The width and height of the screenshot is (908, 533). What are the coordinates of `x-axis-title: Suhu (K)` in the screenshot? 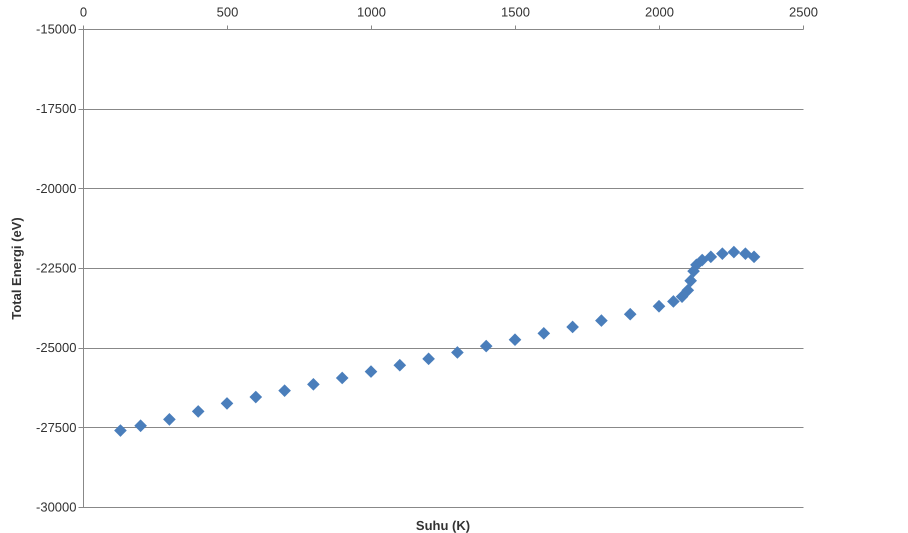 It's located at (443, 525).